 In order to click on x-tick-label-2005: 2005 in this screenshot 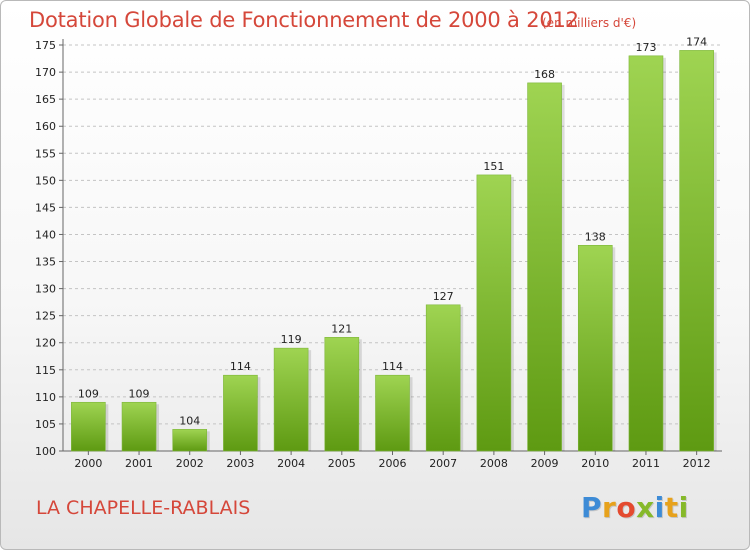, I will do `click(342, 463)`.